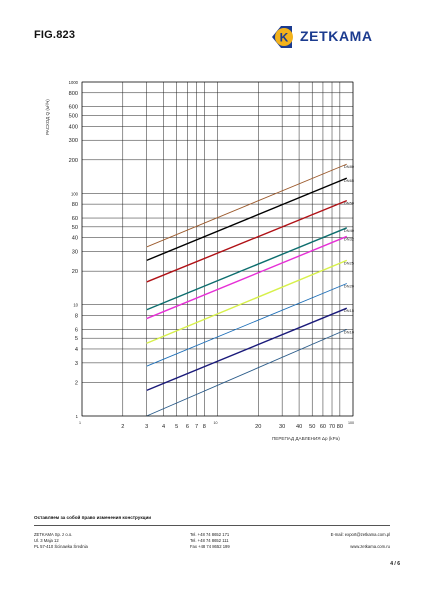  What do you see at coordinates (349, 166) in the screenshot?
I see `series-label-dn80: DN80` at bounding box center [349, 166].